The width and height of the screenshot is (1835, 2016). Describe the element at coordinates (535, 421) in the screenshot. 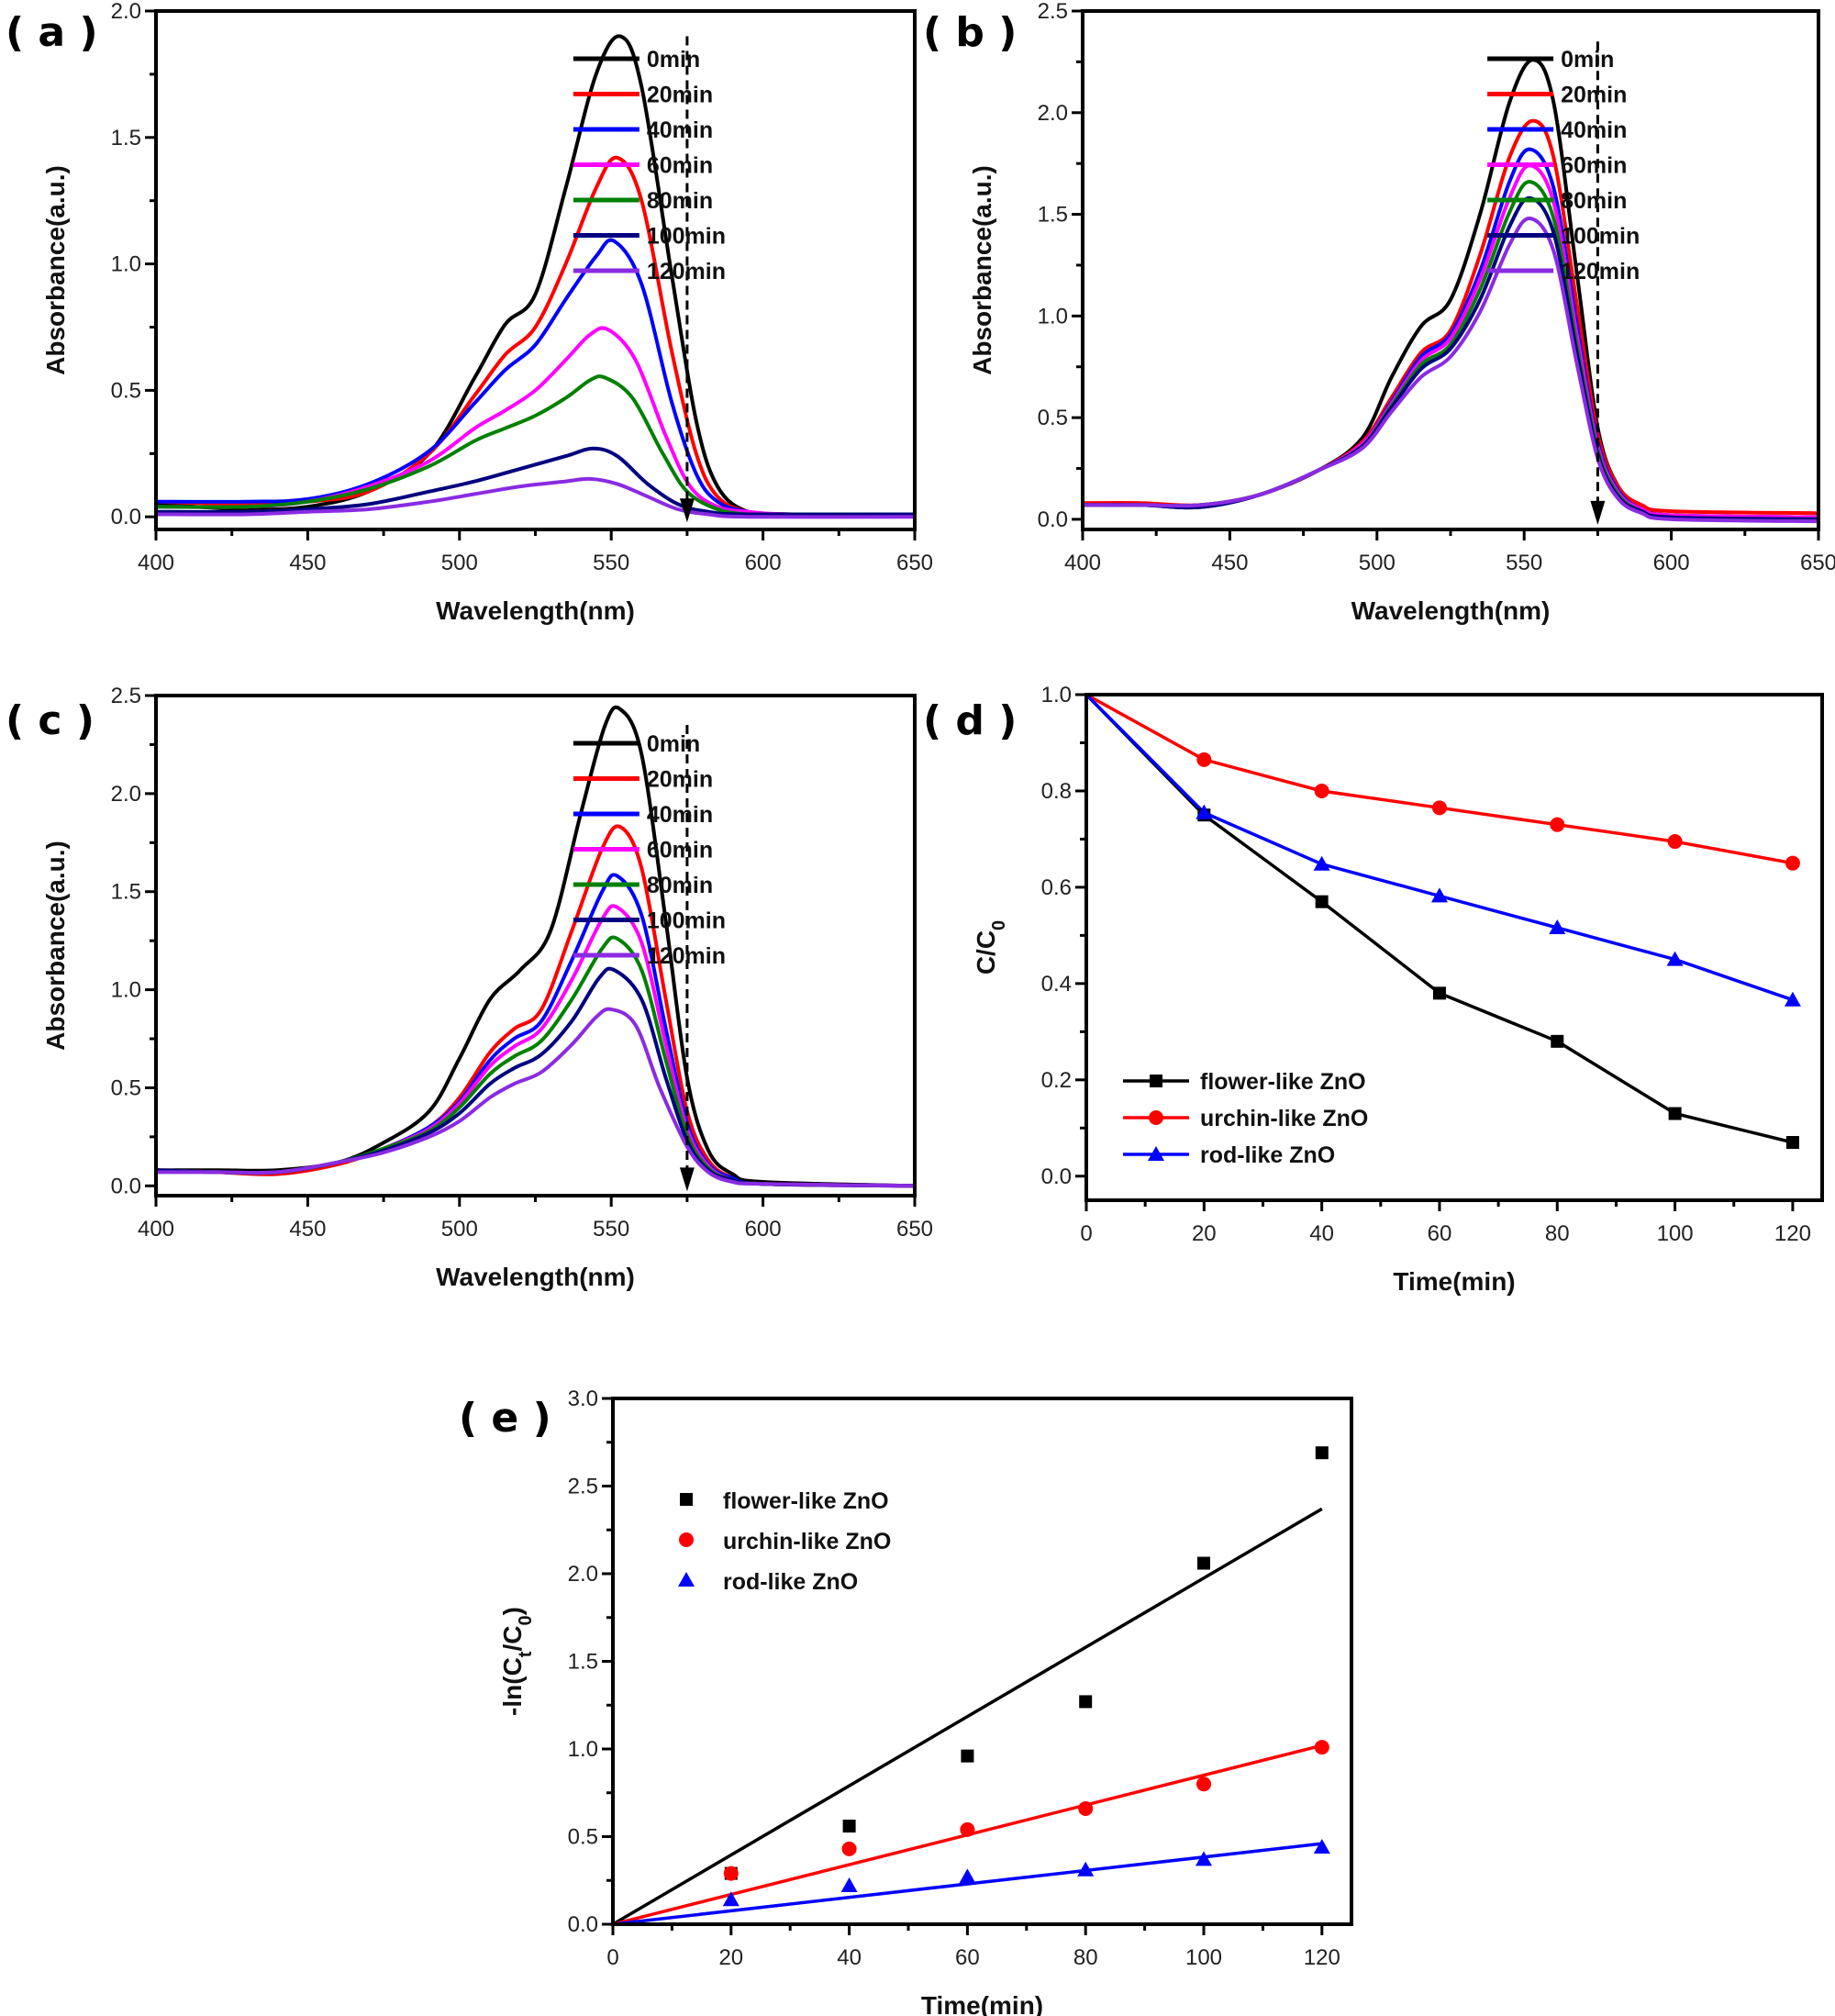

I see `series-line-60min` at that location.